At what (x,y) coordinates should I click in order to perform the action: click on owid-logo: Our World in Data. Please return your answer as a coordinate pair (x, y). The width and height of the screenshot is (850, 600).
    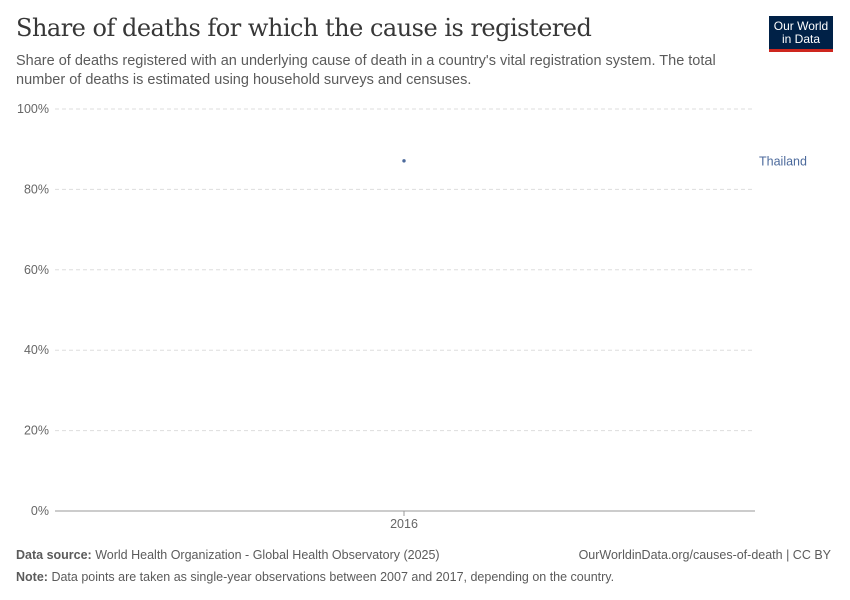
    Looking at the image, I should click on (801, 34).